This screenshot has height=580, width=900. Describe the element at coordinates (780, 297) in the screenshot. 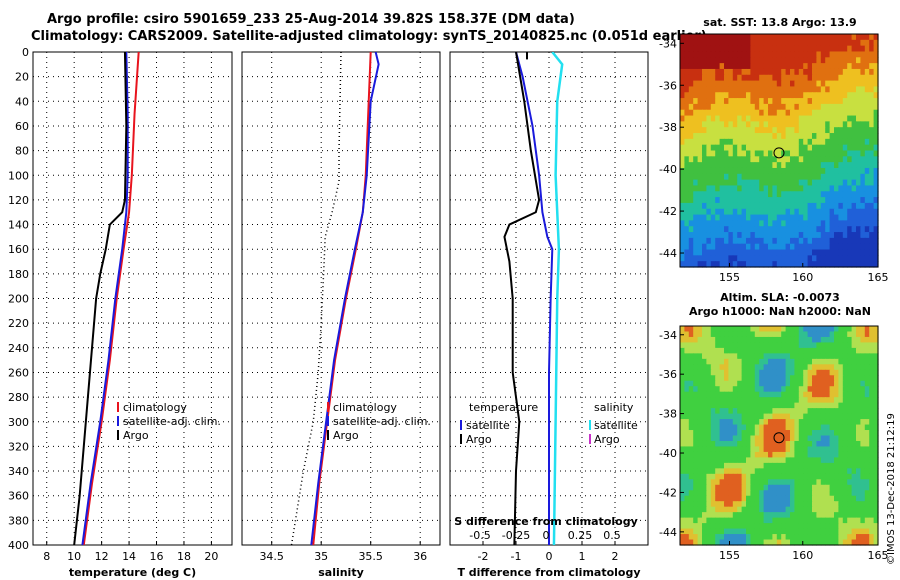

I see `sla-map-title-1: Altim. SLA: -0.0073` at that location.